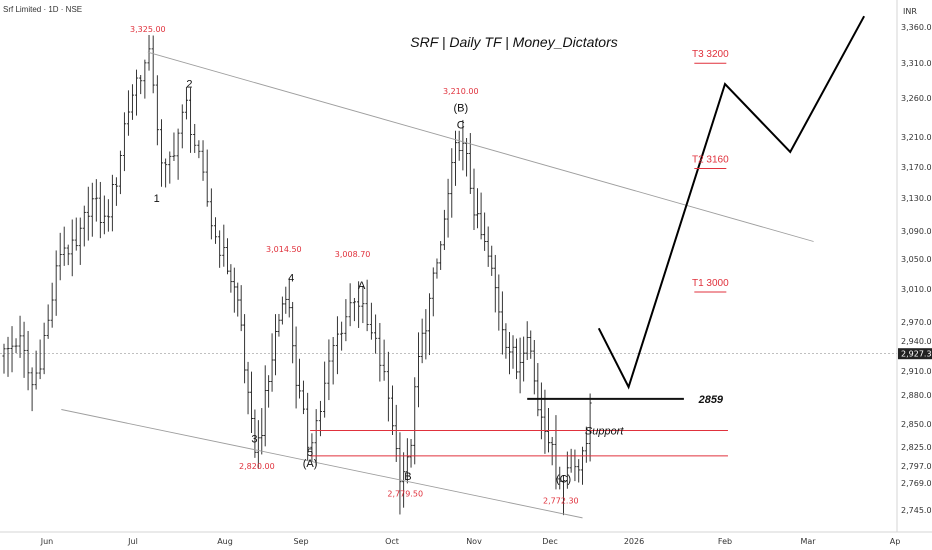 This screenshot has height=550, width=932. Describe the element at coordinates (711, 400) in the screenshot. I see `level-2859-label: 2859` at that location.